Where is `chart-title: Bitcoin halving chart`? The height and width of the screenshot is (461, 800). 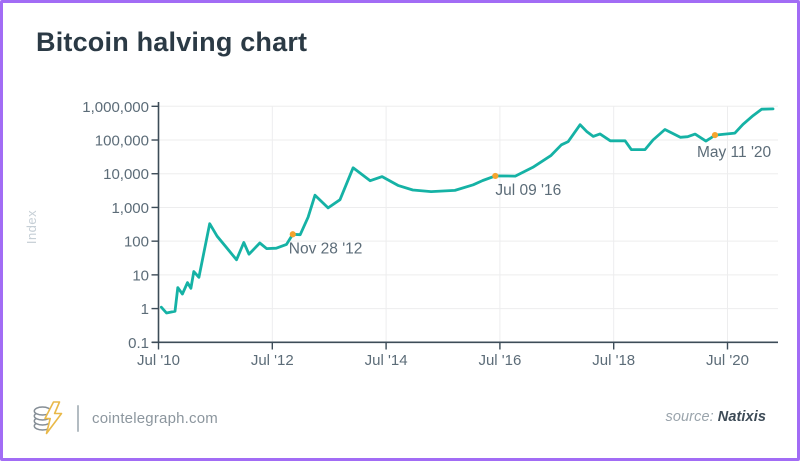
chart-title: Bitcoin halving chart is located at coordinates (172, 42).